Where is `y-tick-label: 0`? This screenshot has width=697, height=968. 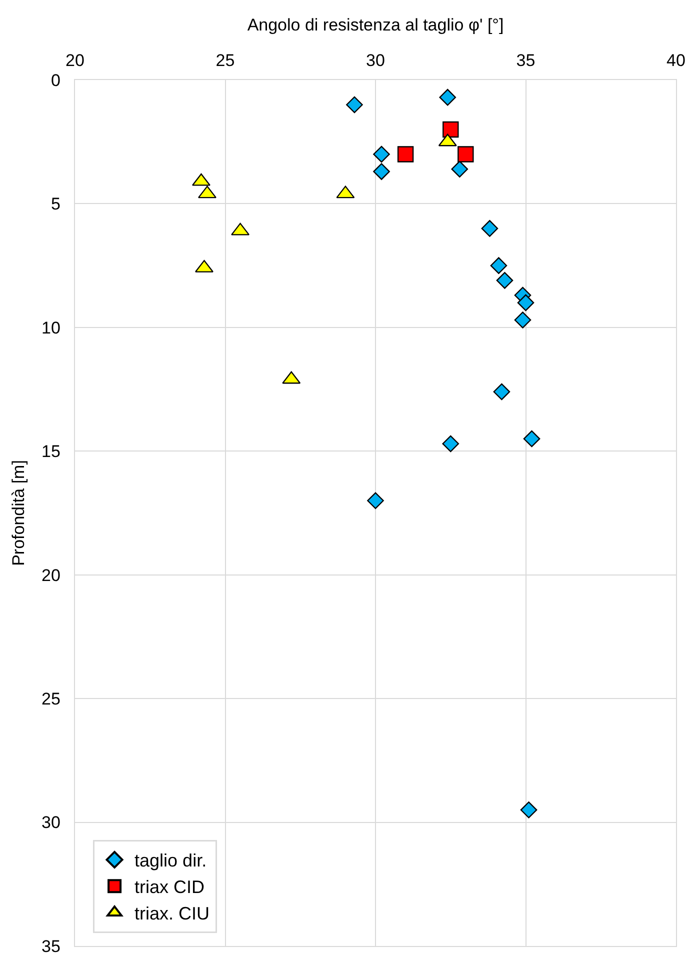 y-tick-label: 0 is located at coordinates (55, 80).